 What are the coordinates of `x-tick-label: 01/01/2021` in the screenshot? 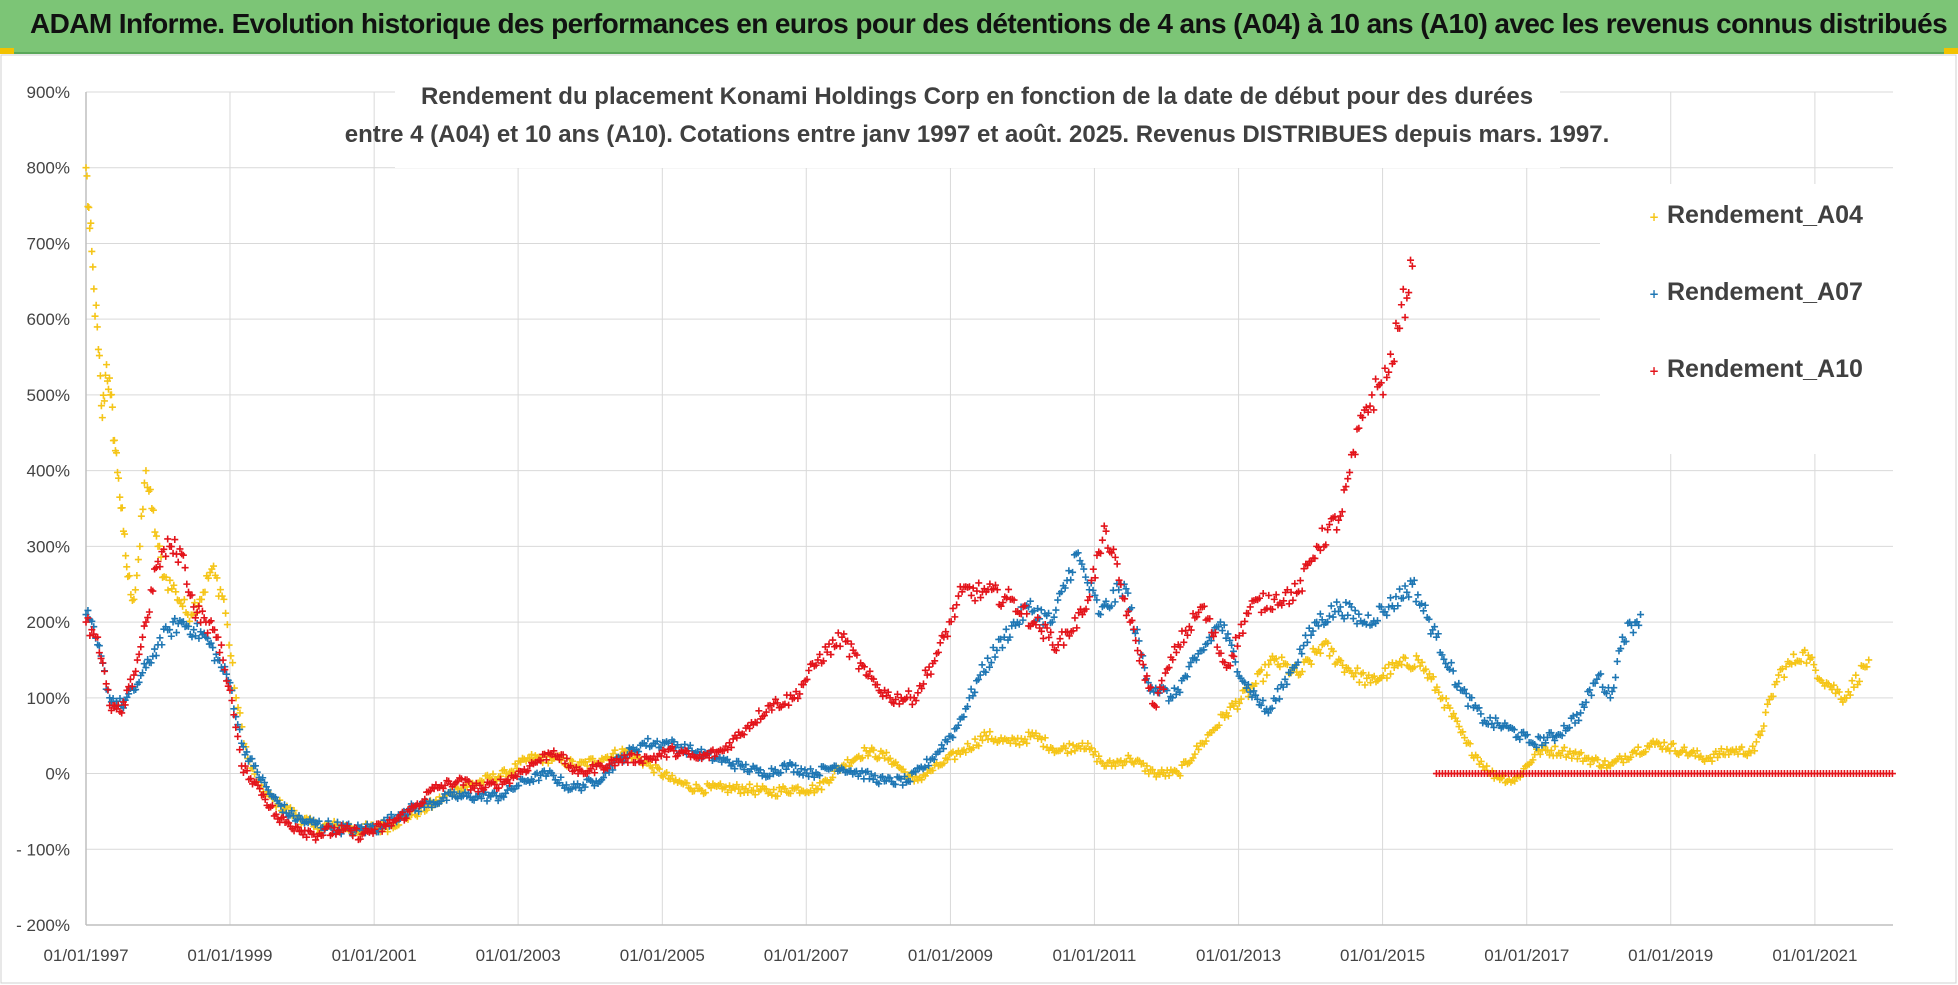 It's located at (1814, 955).